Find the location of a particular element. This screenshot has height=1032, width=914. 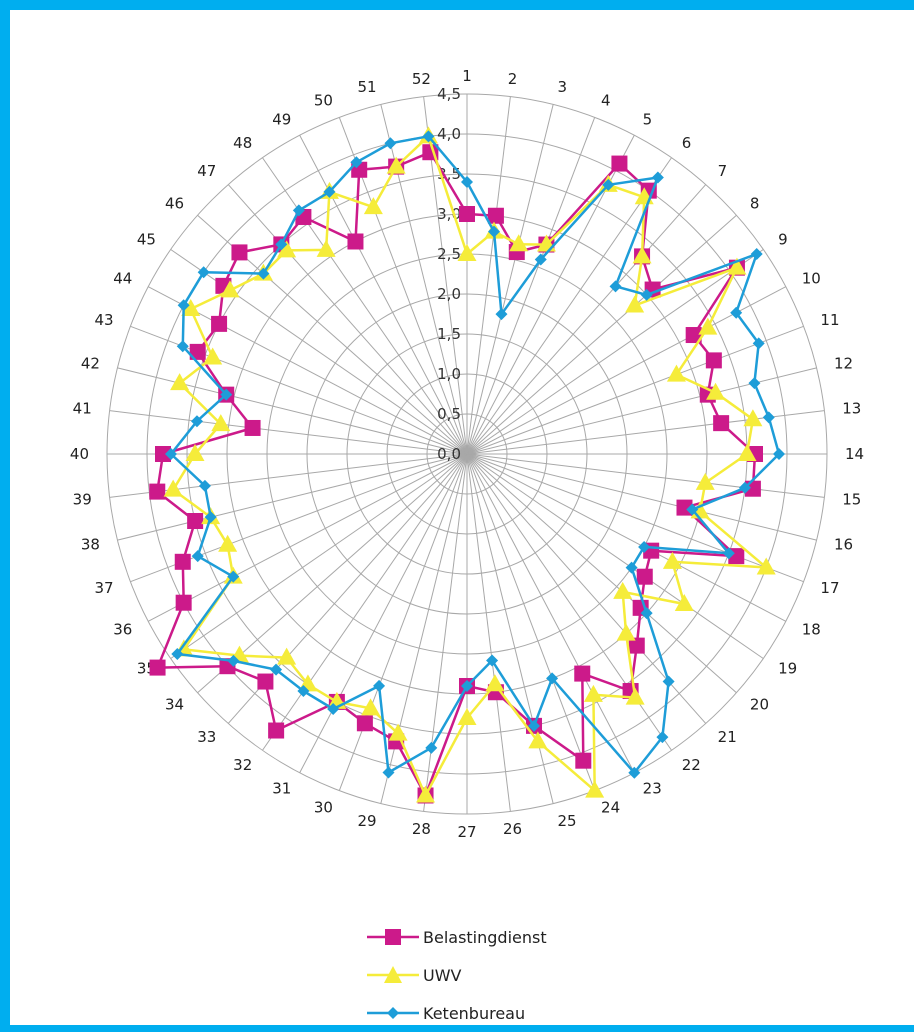

category-label: 25 is located at coordinates (566, 821).